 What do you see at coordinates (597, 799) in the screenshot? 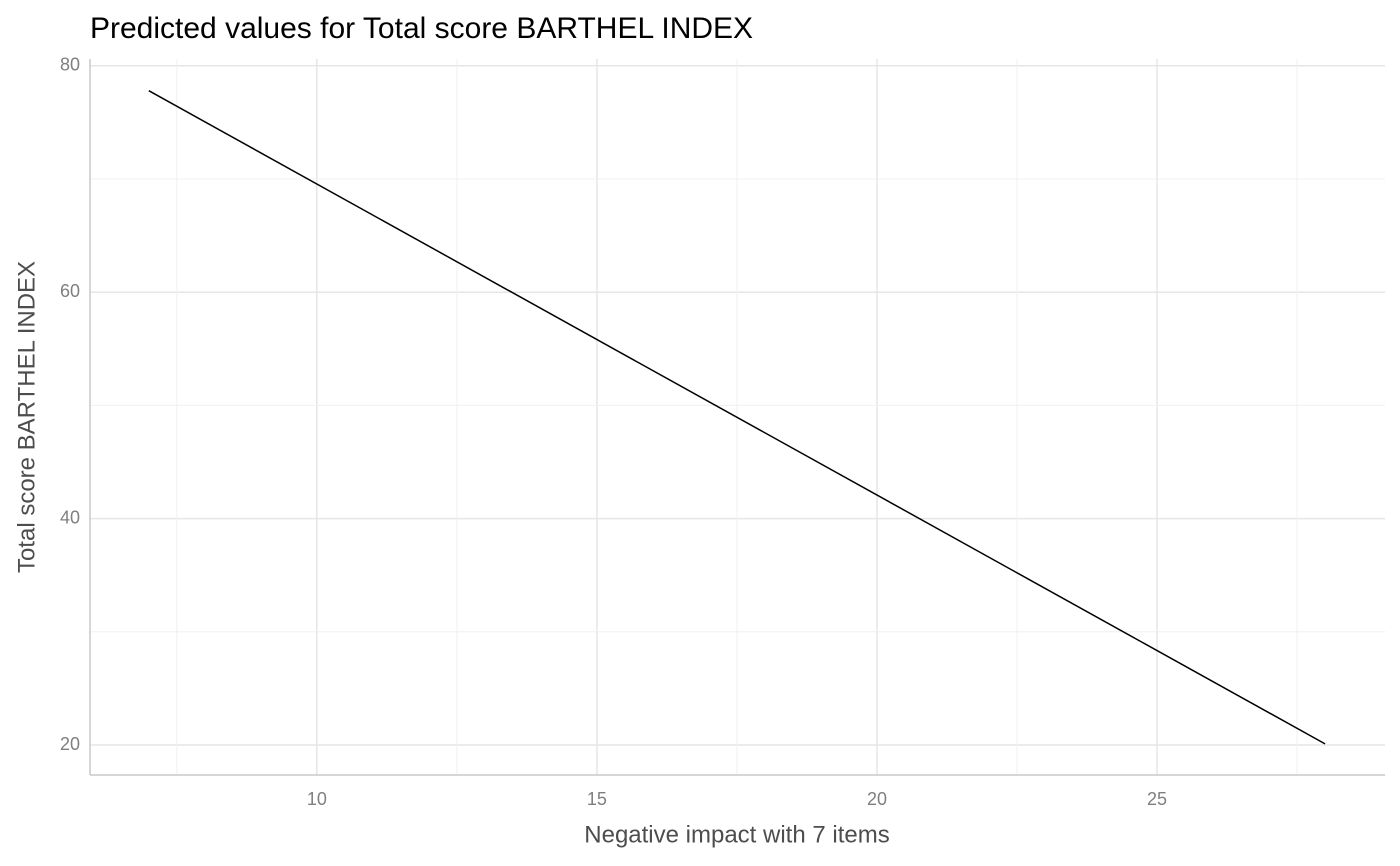
I see `x-tick-label: 15` at bounding box center [597, 799].